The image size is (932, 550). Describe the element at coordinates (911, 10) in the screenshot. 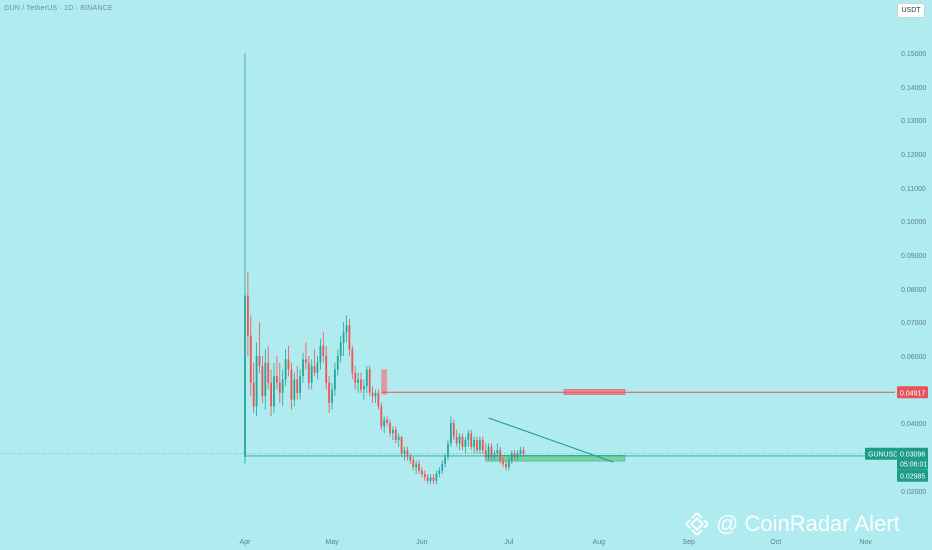

I see `currency-button: USDT` at that location.